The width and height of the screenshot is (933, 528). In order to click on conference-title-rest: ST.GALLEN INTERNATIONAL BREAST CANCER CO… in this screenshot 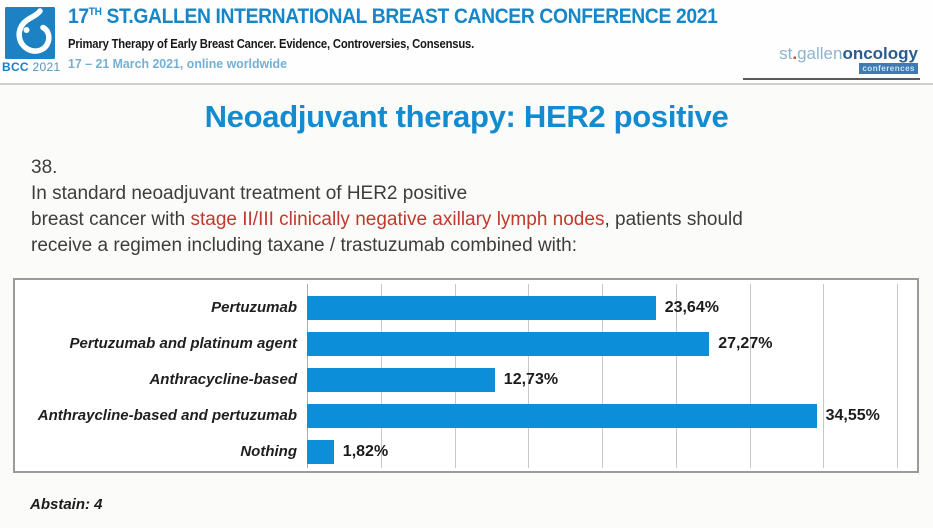, I will do `click(409, 16)`.